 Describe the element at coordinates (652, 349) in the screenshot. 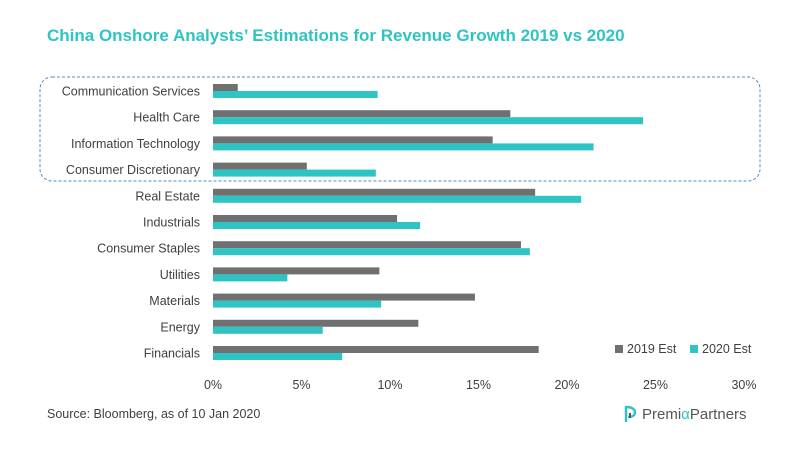

I see `legend-label: 2019 Est` at that location.